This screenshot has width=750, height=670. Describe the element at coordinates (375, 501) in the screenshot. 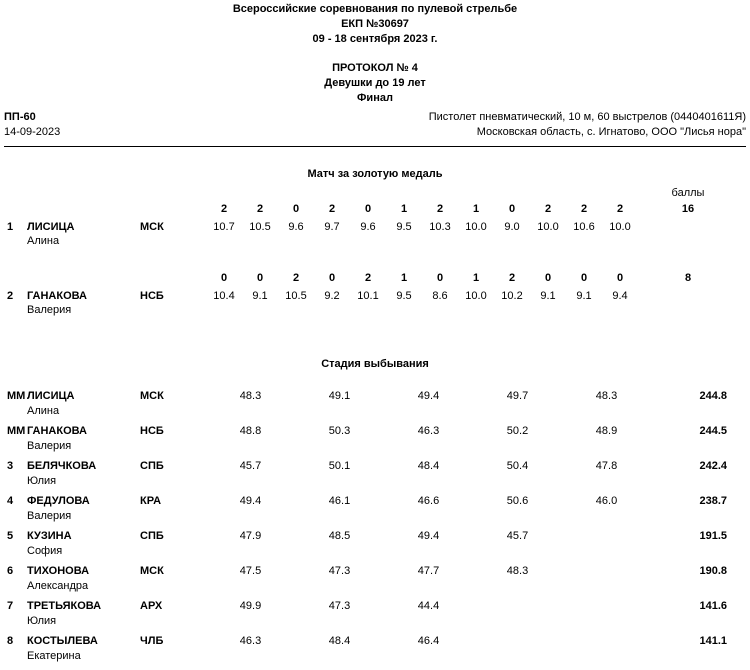

I see `elimination-main-row: 4 ФЕДУЛОВА КРА 49.4 46.1 46.6 50.6 46.0 238.7` at that location.